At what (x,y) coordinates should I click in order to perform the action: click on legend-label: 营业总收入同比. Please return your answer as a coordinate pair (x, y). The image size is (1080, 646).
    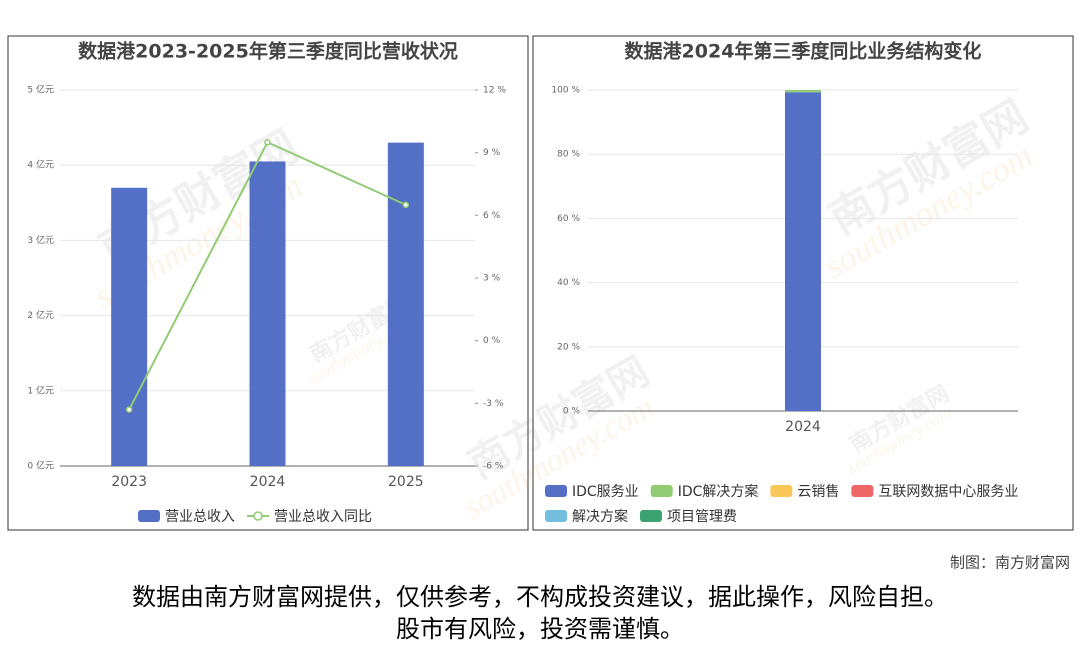
    Looking at the image, I should click on (323, 517).